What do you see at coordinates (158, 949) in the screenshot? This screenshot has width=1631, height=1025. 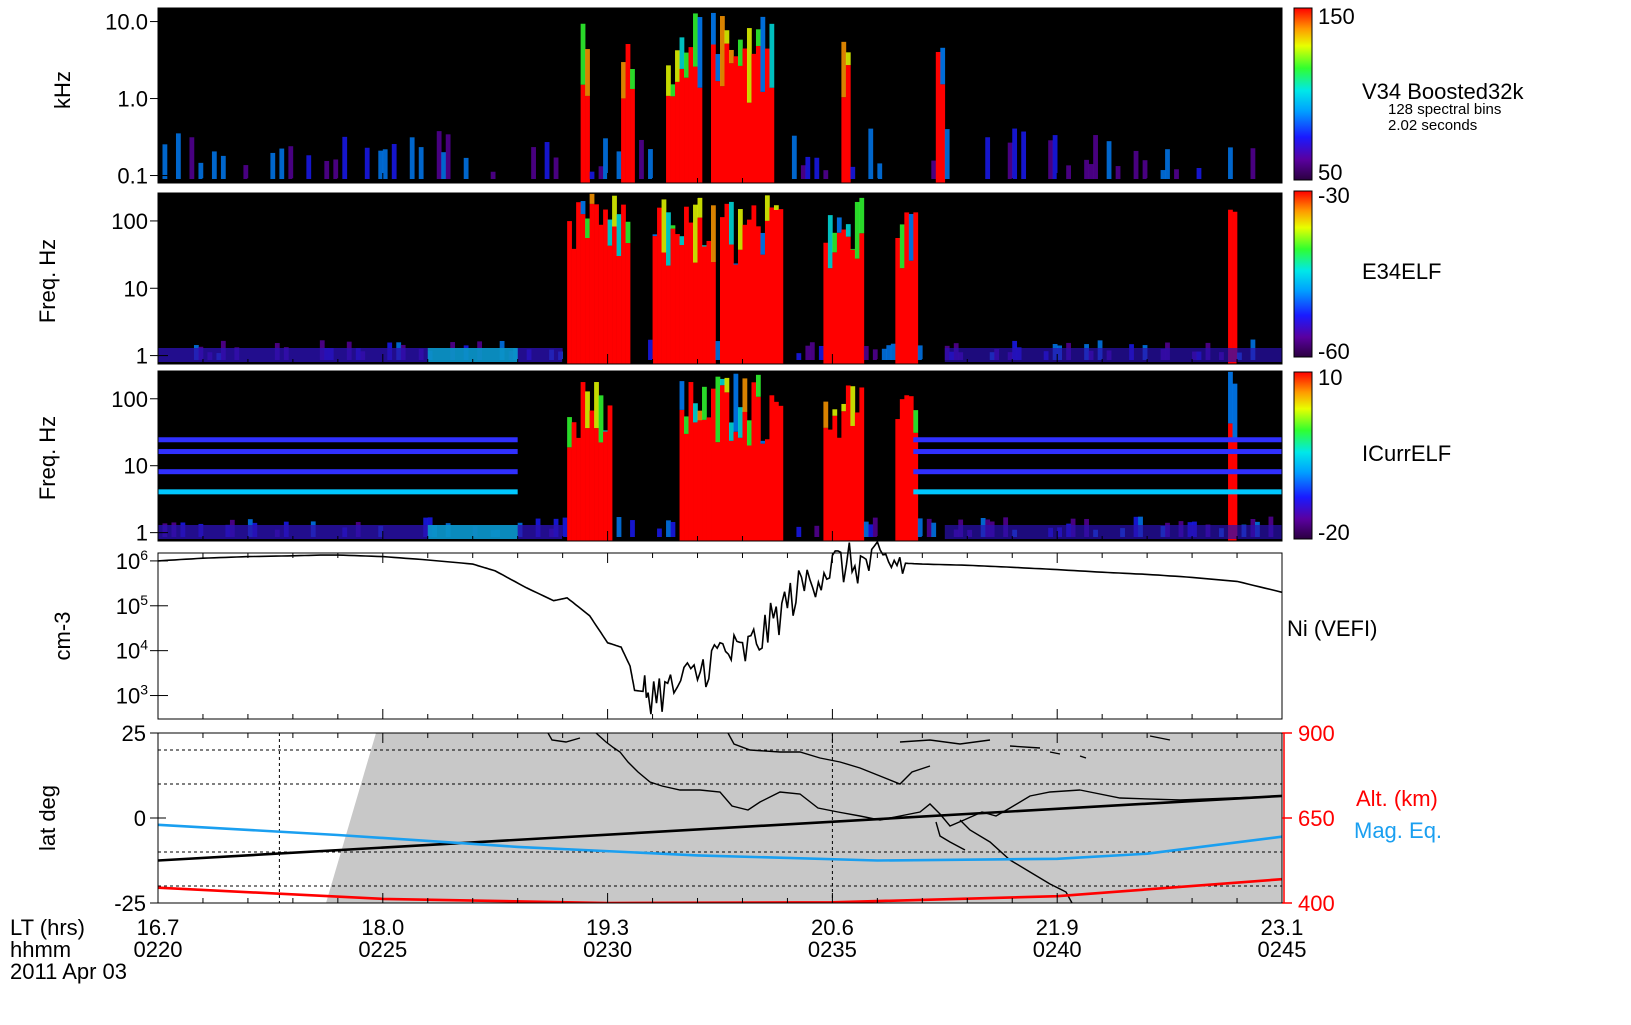 I see `hhmm-tick-label: 0220` at bounding box center [158, 949].